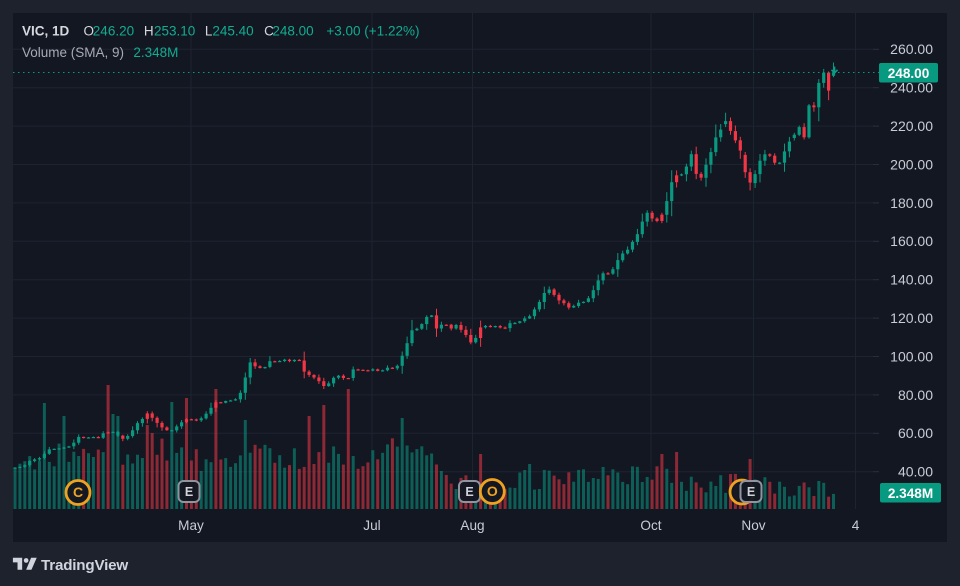 This screenshot has width=960, height=586. What do you see at coordinates (371, 525) in the screenshot?
I see `svg-text: Jul` at bounding box center [371, 525].